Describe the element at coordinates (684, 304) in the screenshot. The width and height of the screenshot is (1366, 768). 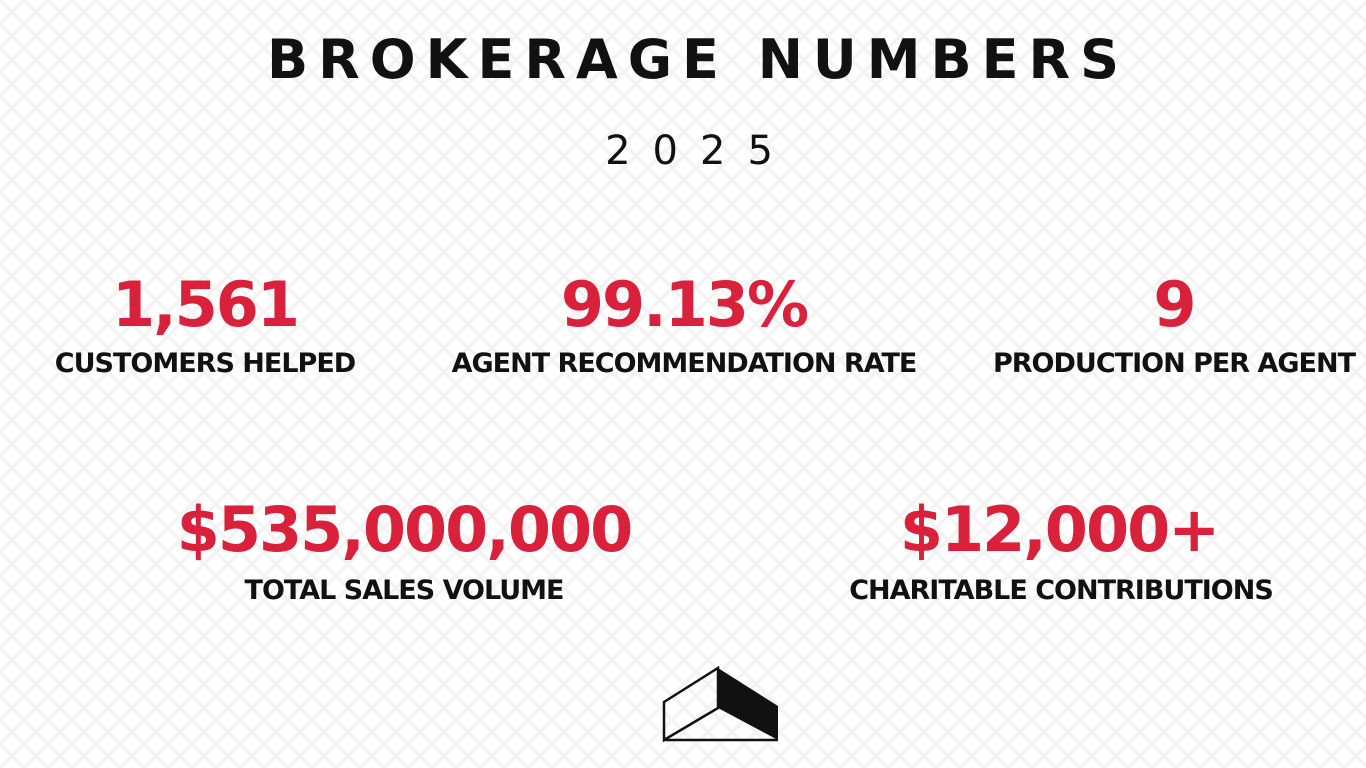
I see `stat-value: 99.13%` at that location.